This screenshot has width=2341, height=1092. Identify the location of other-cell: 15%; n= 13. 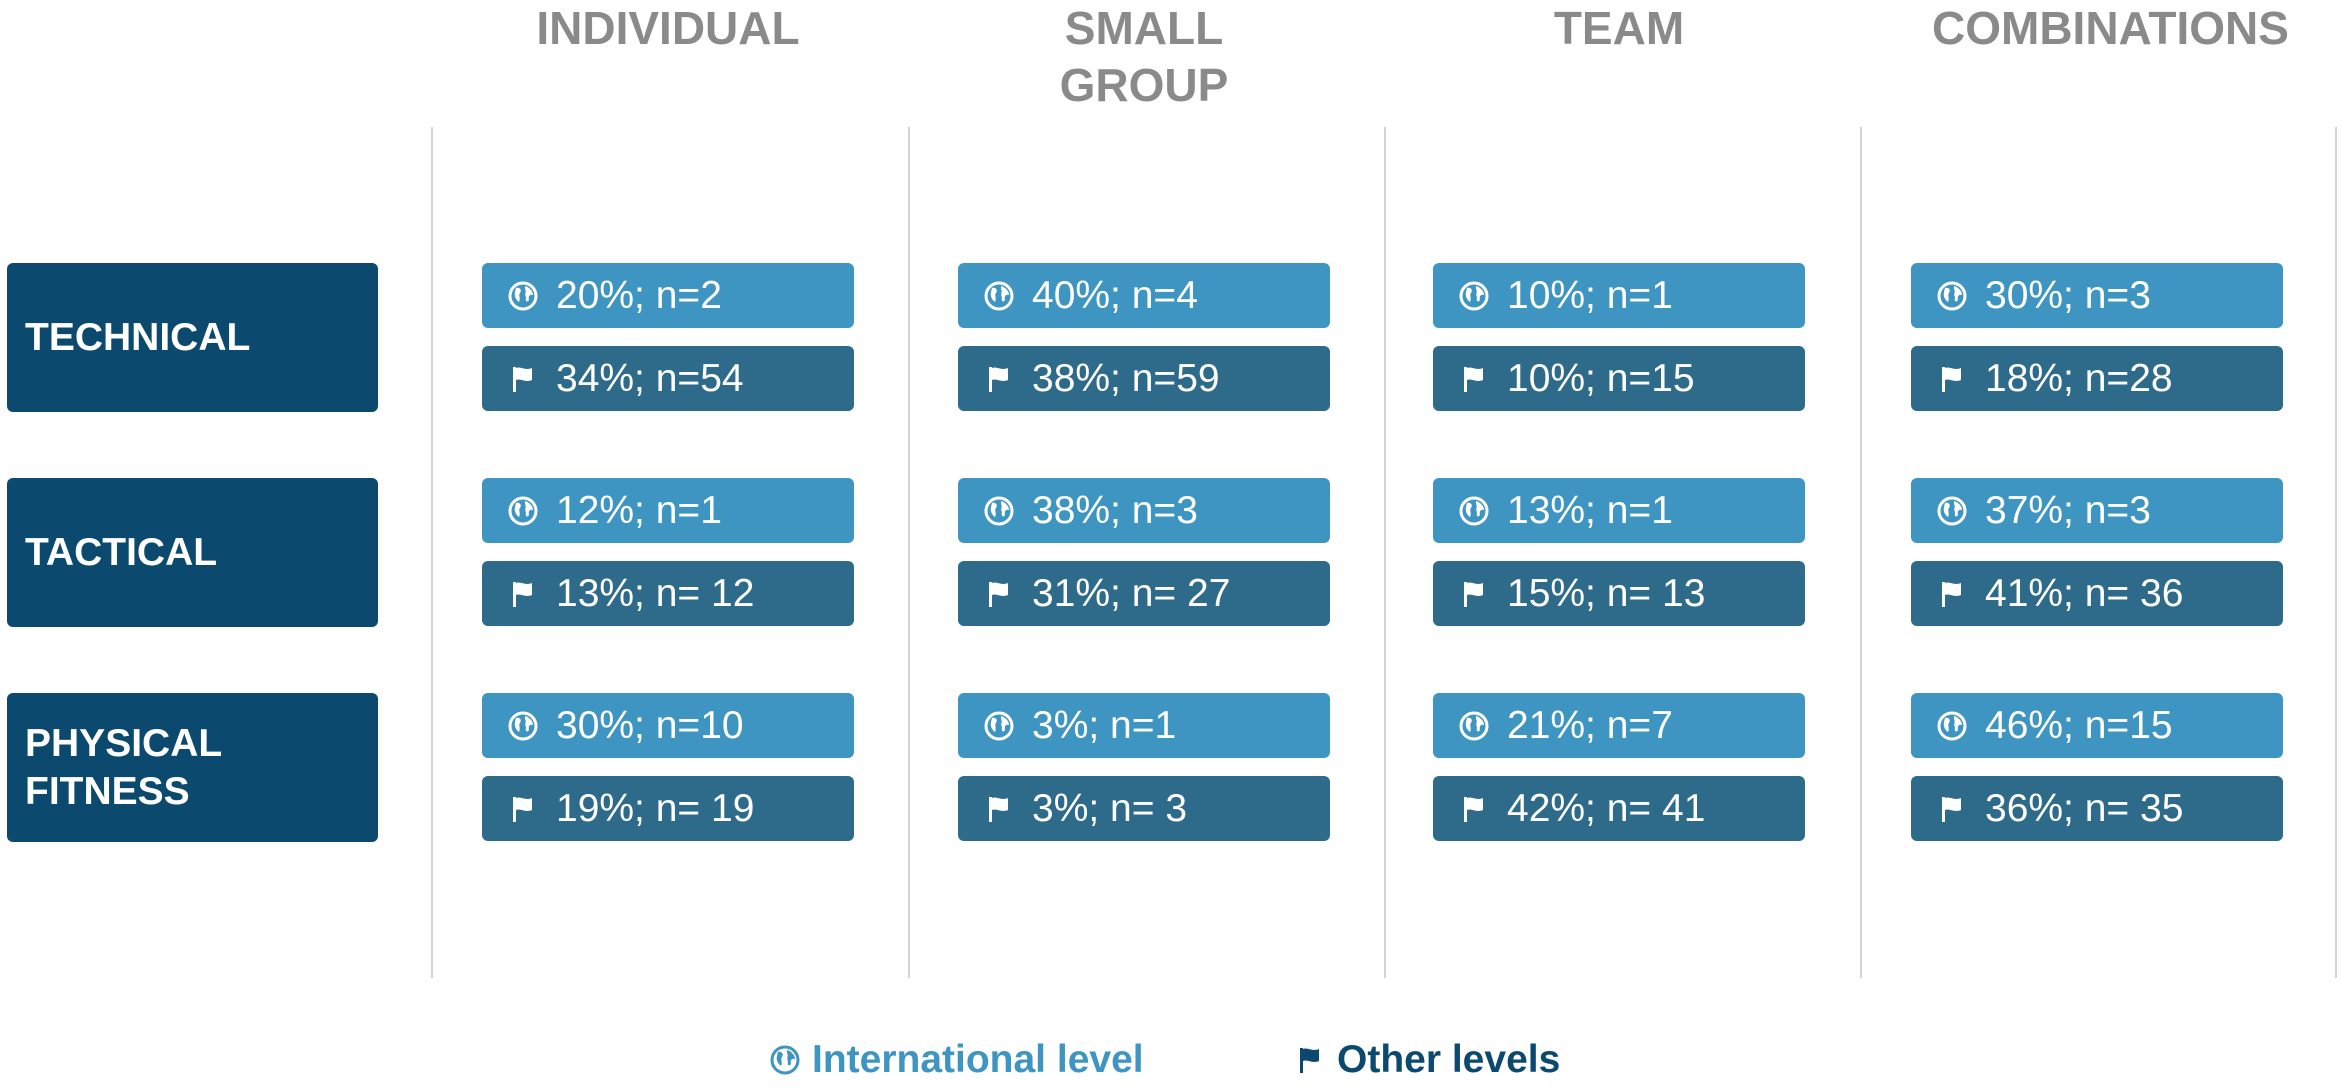
(1619, 593).